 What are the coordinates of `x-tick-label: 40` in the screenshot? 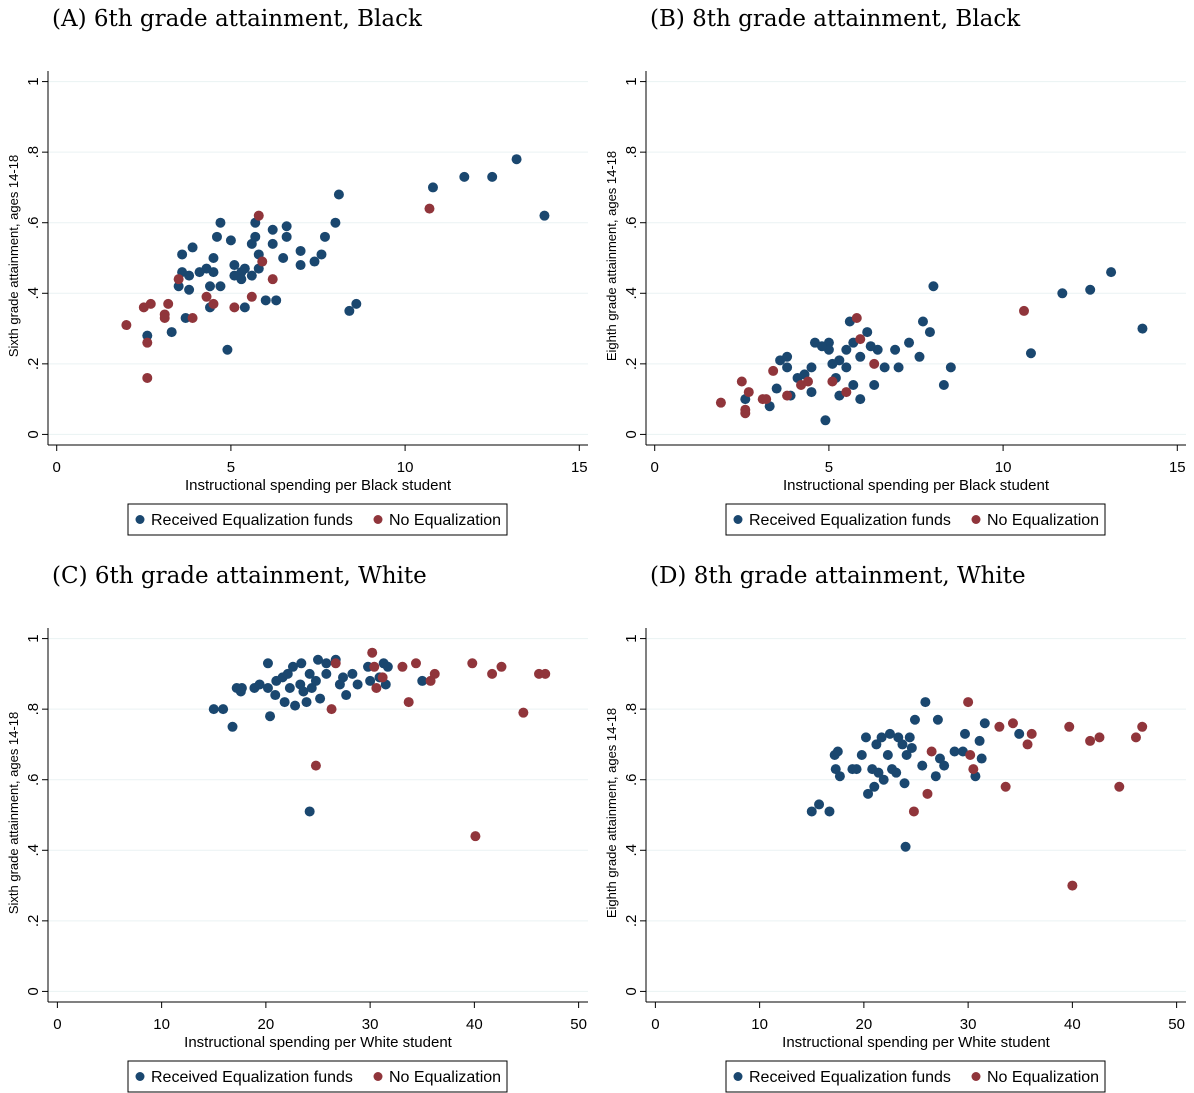 It's located at (1072, 1024).